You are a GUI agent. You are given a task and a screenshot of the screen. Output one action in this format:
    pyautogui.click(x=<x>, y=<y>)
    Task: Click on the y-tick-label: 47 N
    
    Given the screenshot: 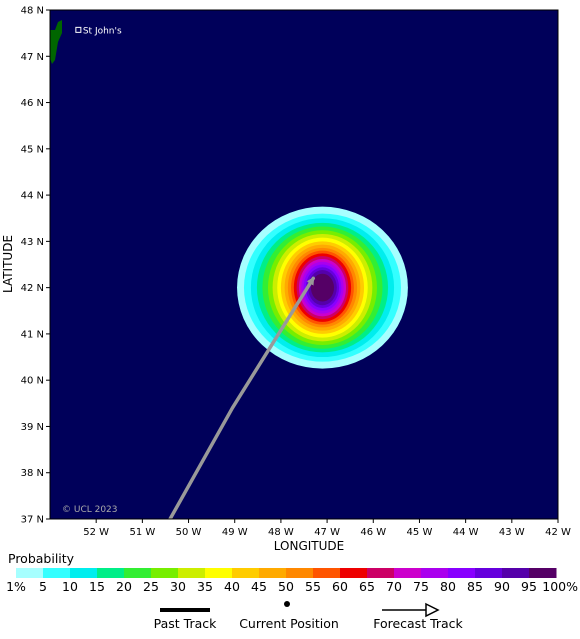 What is the action you would take?
    pyautogui.click(x=32, y=57)
    